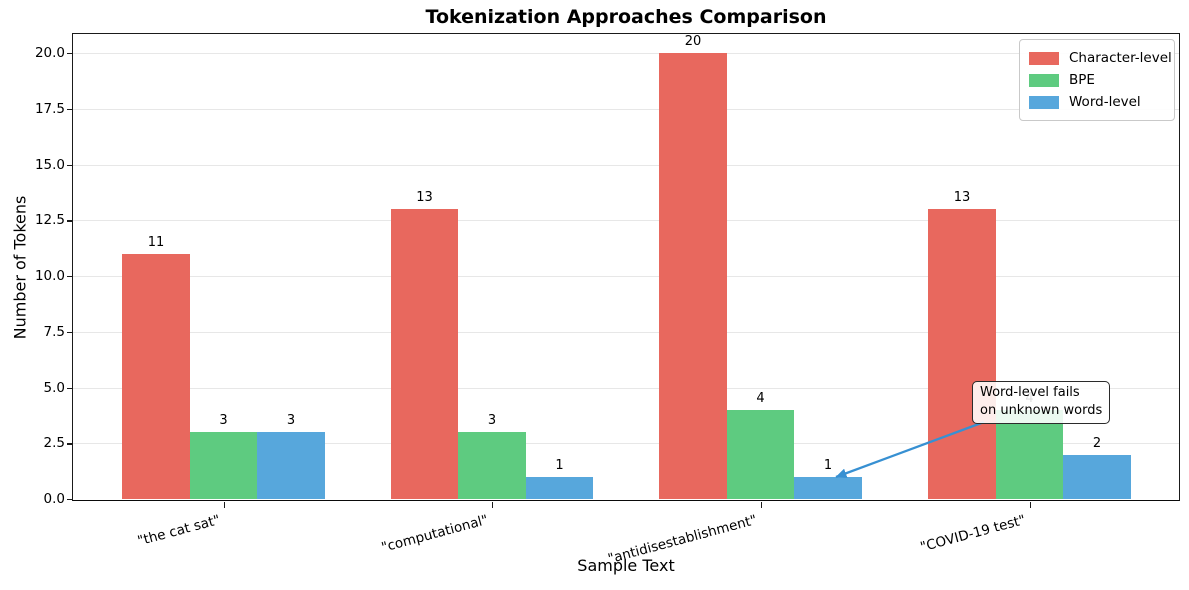 Image resolution: width=1189 pixels, height=590 pixels. Describe the element at coordinates (435, 534) in the screenshot. I see `x-tick-label-1: "computational"` at that location.